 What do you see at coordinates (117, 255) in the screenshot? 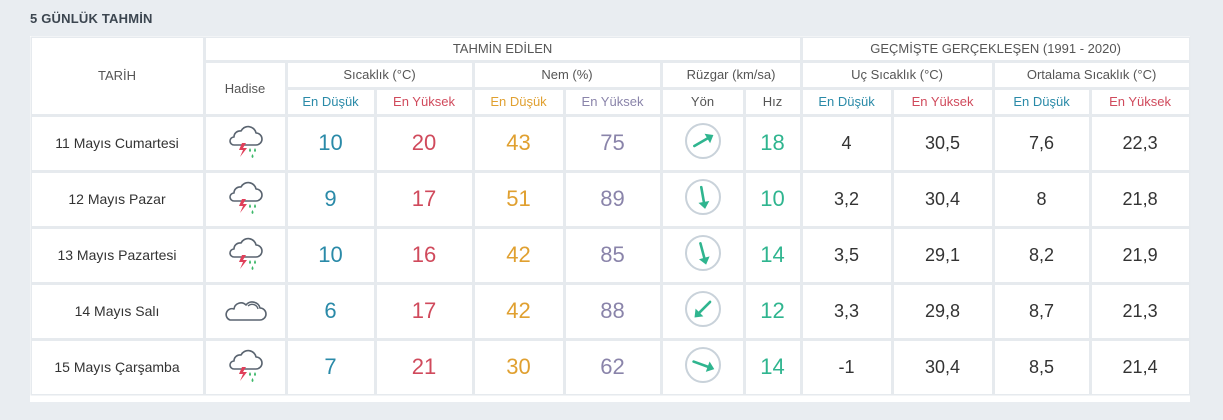
I see `row-date: 13 Mayıs Pazartesi` at bounding box center [117, 255].